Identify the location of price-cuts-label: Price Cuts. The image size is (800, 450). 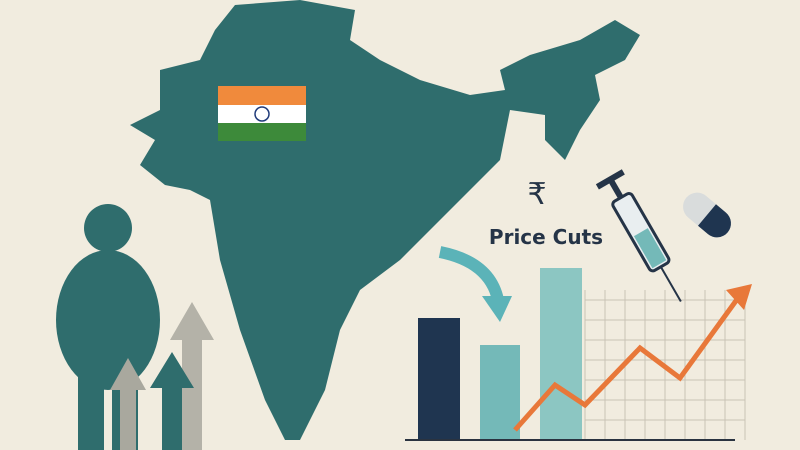
(546, 237).